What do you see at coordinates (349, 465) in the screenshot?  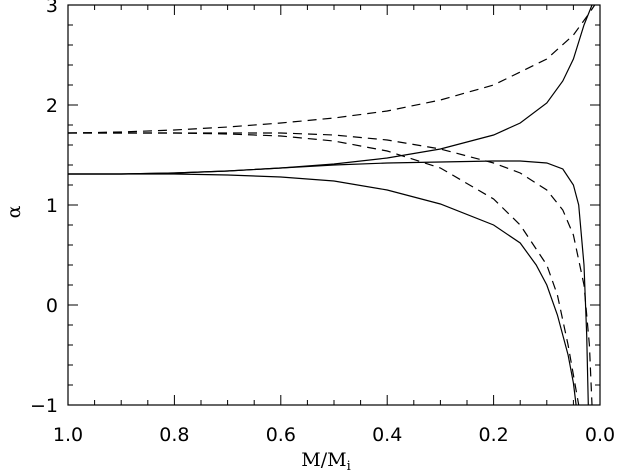 I see `x-axis-label-subscript: i` at bounding box center [349, 465].